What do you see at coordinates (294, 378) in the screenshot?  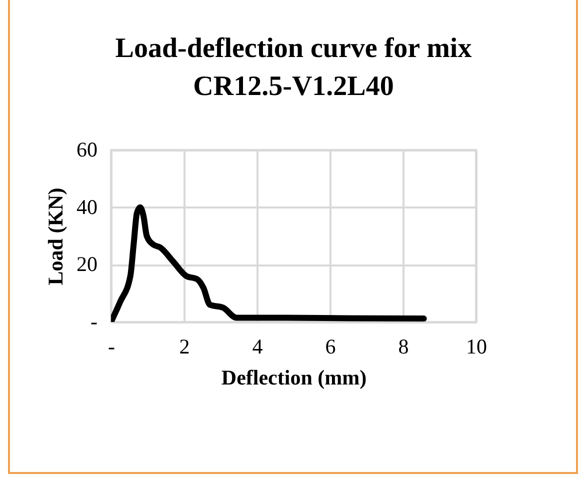 I see `x-axis-title: Deflection (mm)` at bounding box center [294, 378].